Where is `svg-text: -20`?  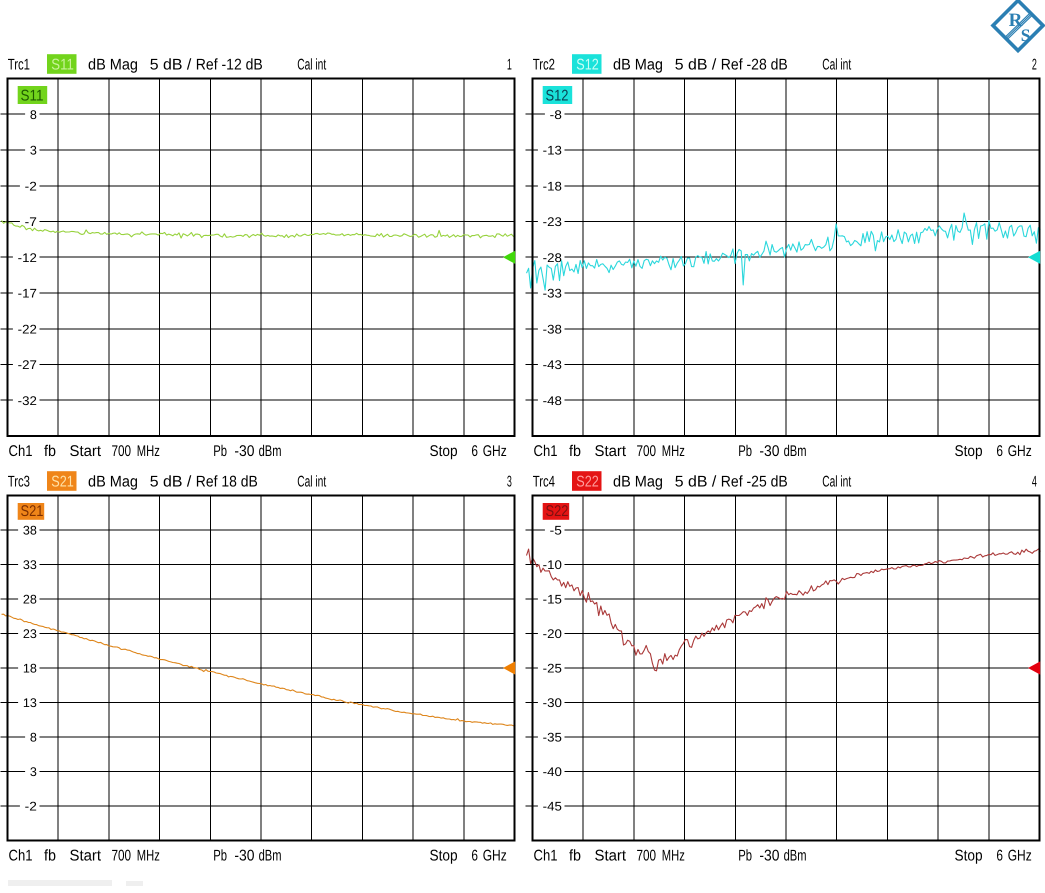 svg-text: -20 is located at coordinates (552, 634).